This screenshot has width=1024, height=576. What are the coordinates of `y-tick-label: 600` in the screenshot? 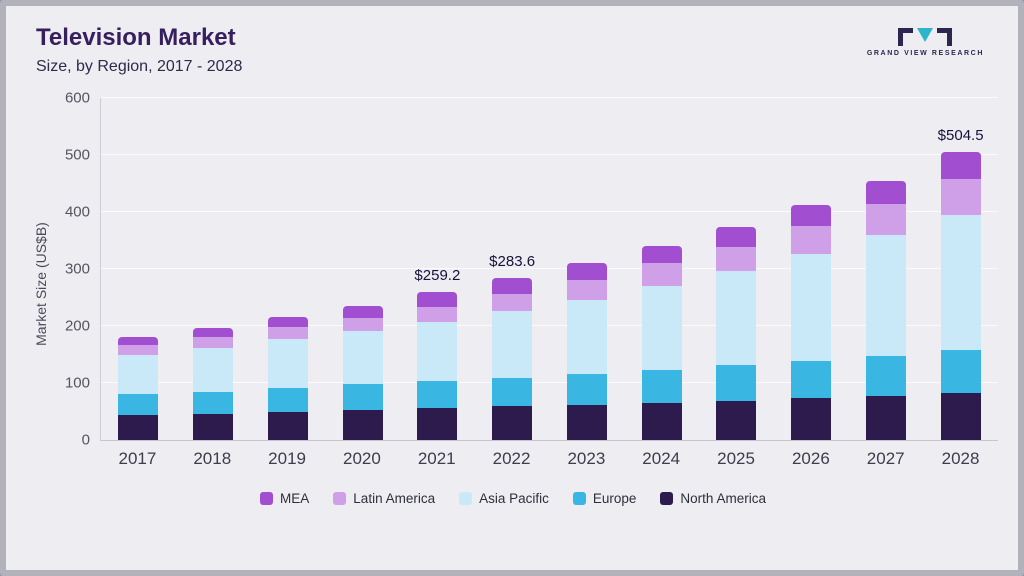 It's located at (77, 98).